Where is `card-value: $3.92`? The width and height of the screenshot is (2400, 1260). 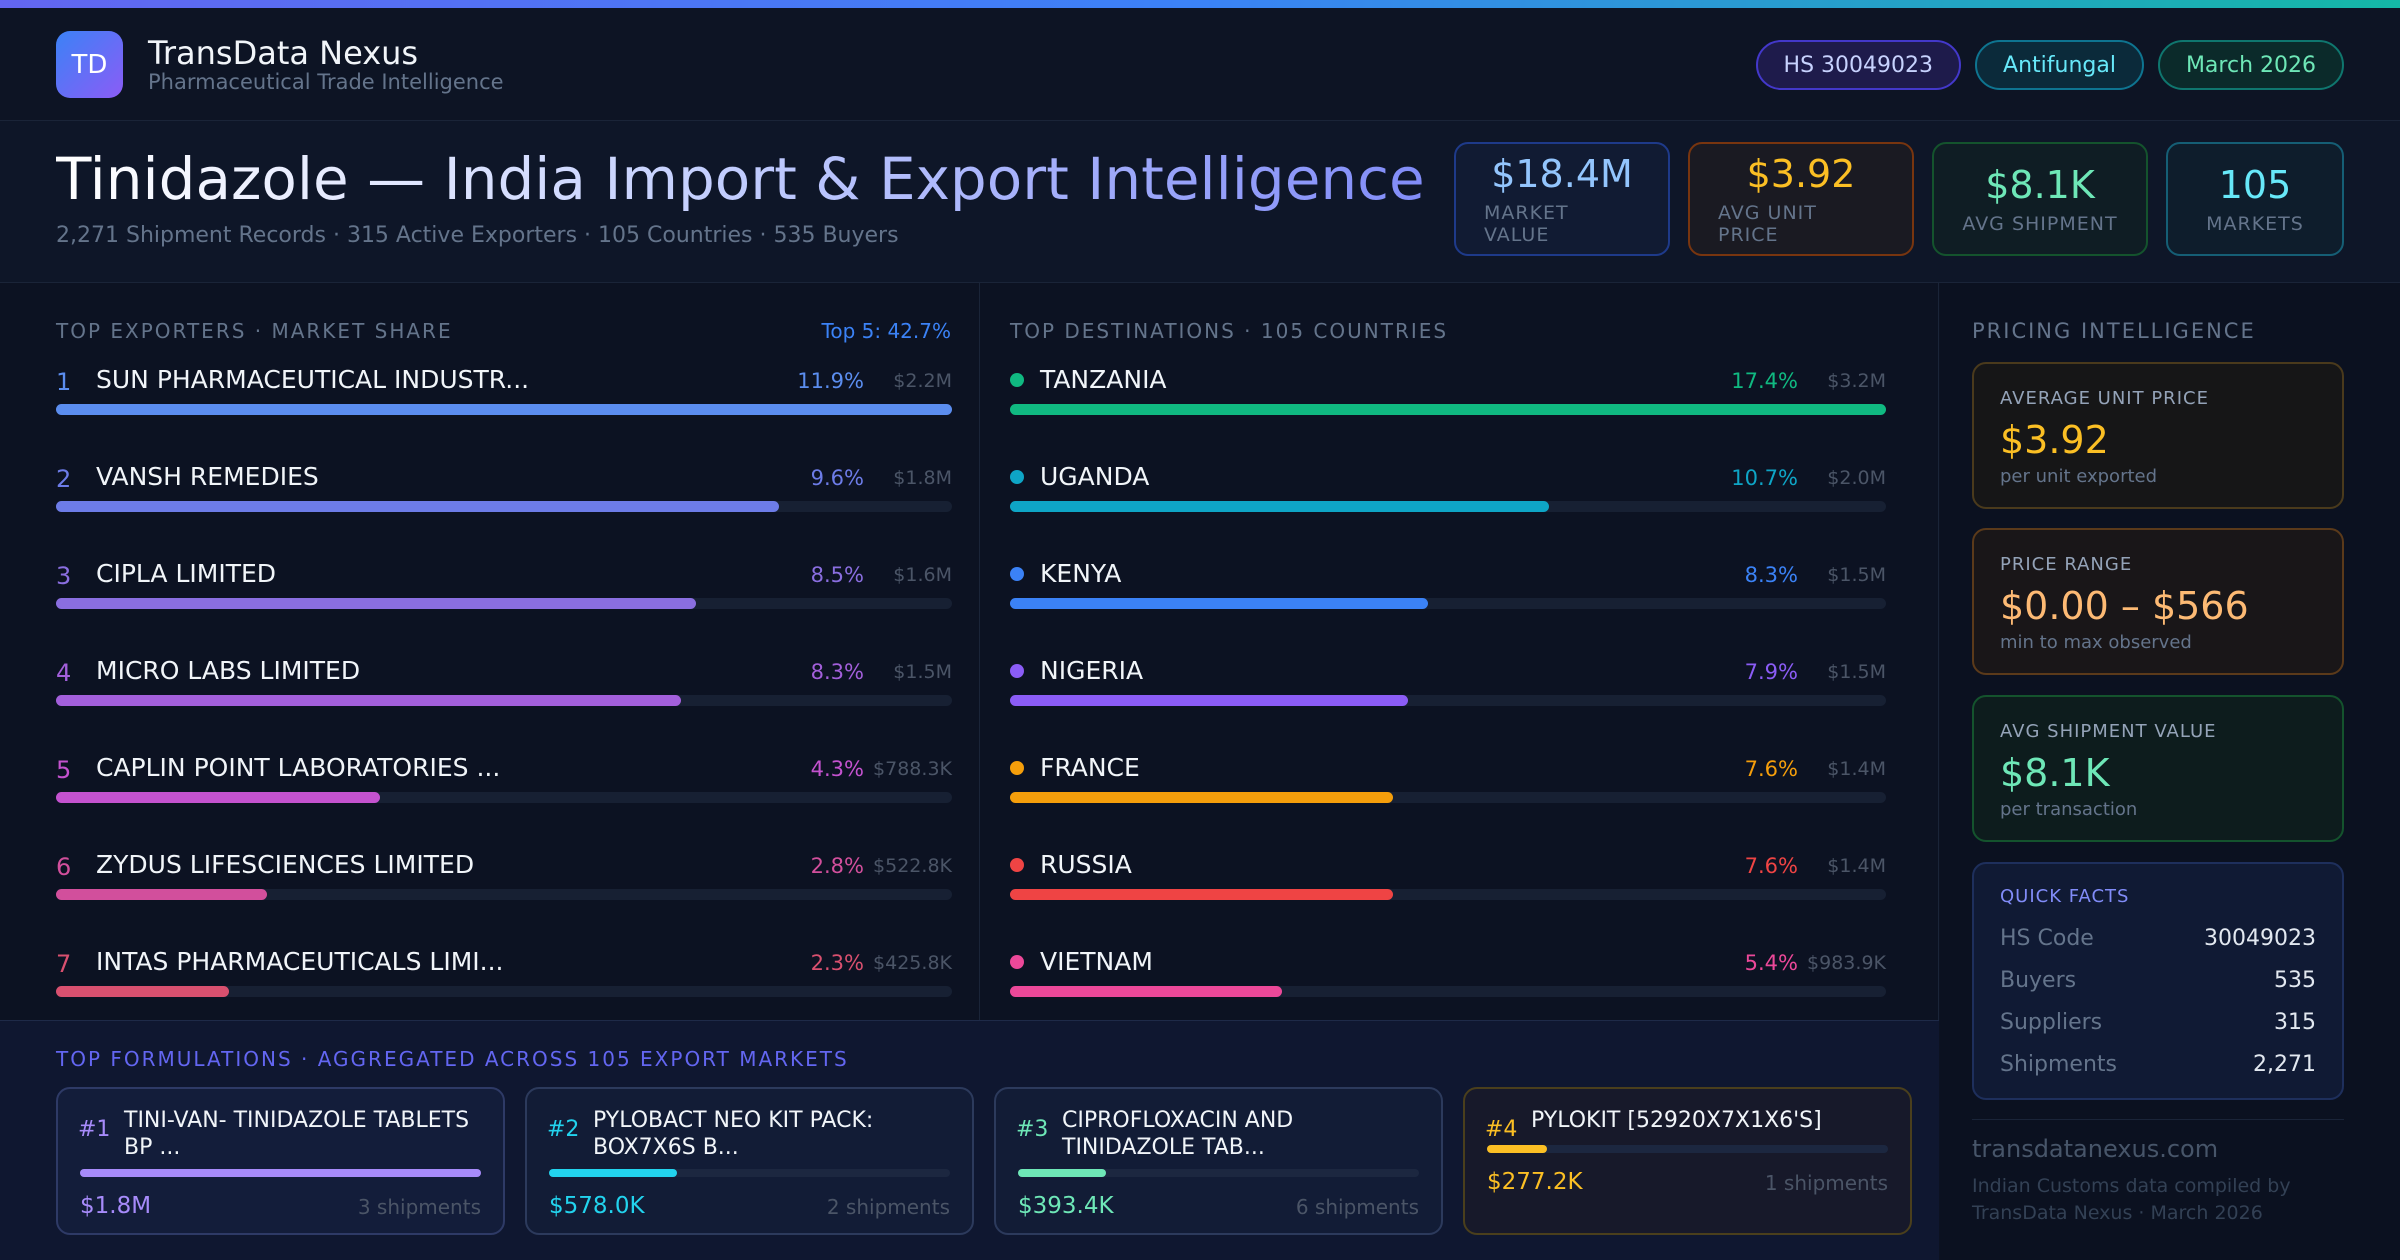
card-value: $3.92 is located at coordinates (2054, 440).